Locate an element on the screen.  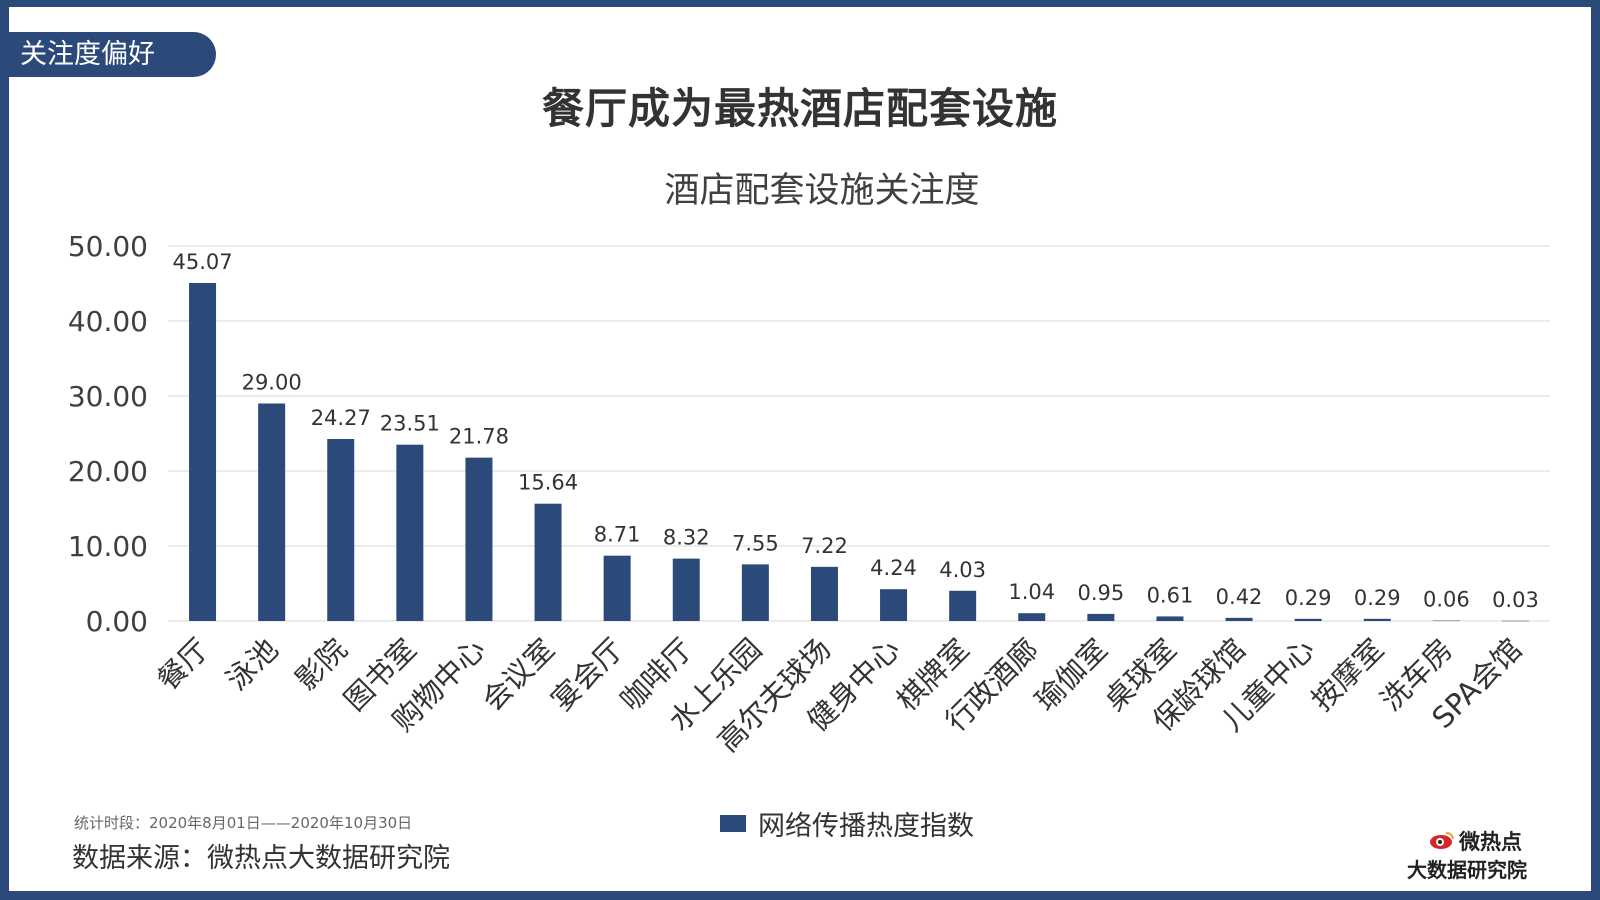
legend-swatch is located at coordinates (733, 823).